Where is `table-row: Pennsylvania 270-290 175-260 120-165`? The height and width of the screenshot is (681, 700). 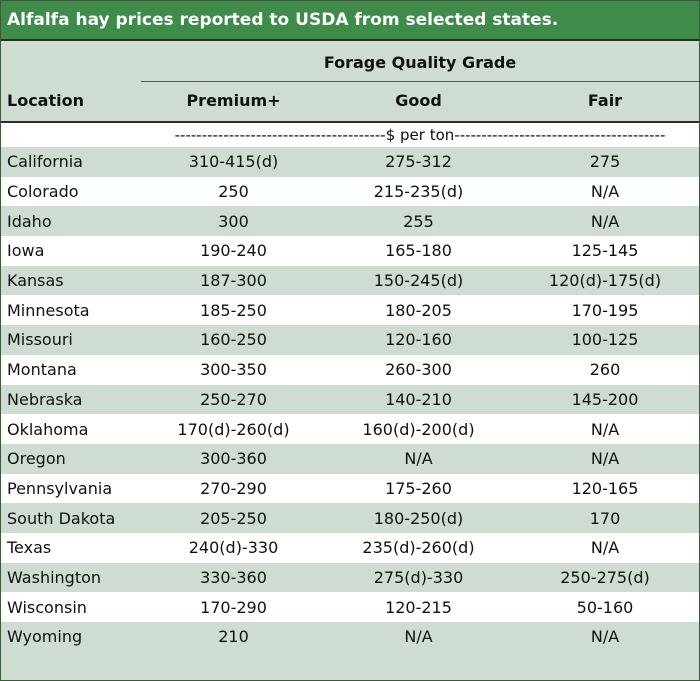
table-row: Pennsylvania 270-290 175-260 120-165 is located at coordinates (350, 488).